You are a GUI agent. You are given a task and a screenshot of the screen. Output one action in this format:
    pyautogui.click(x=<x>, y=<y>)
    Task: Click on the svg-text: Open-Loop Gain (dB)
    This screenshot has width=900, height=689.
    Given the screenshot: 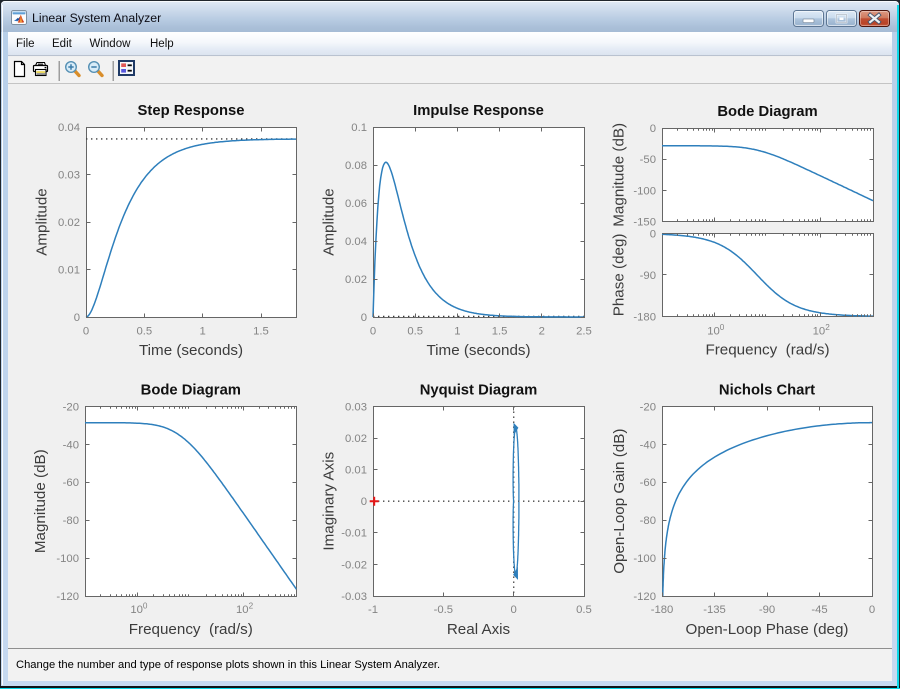 What is the action you would take?
    pyautogui.click(x=619, y=501)
    